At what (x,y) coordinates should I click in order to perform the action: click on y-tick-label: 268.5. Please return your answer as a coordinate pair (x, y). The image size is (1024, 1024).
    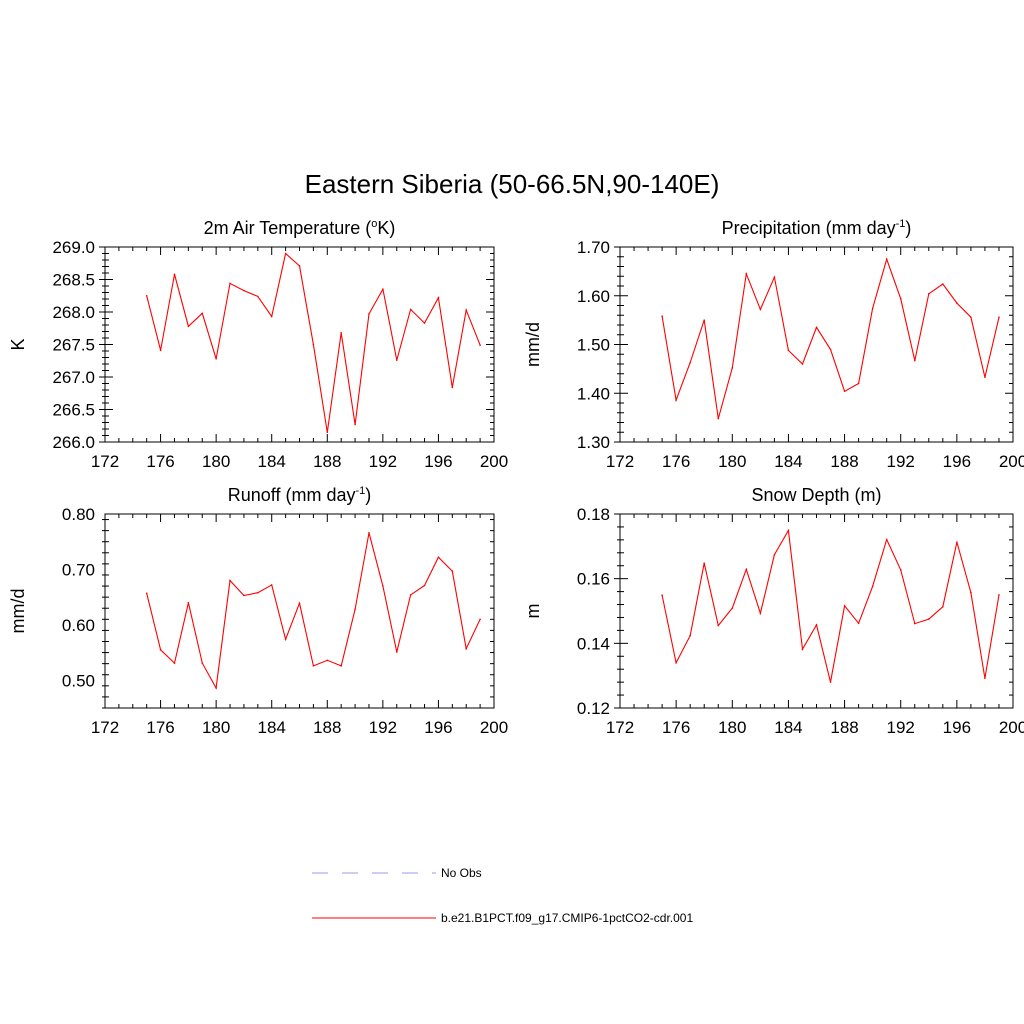
    Looking at the image, I should click on (73, 280).